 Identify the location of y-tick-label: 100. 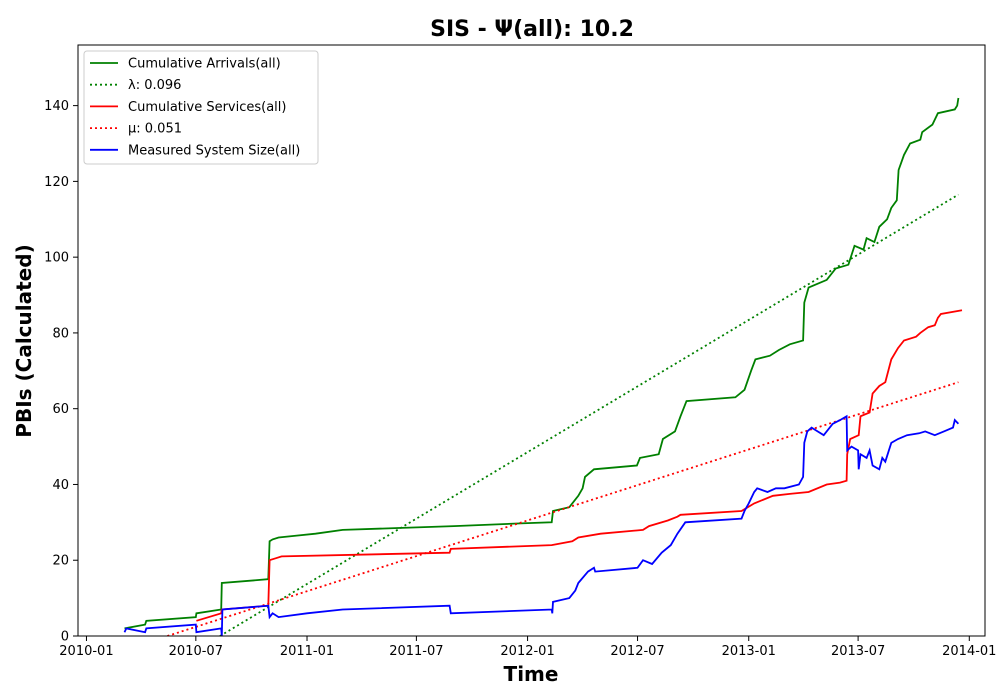
(56, 258).